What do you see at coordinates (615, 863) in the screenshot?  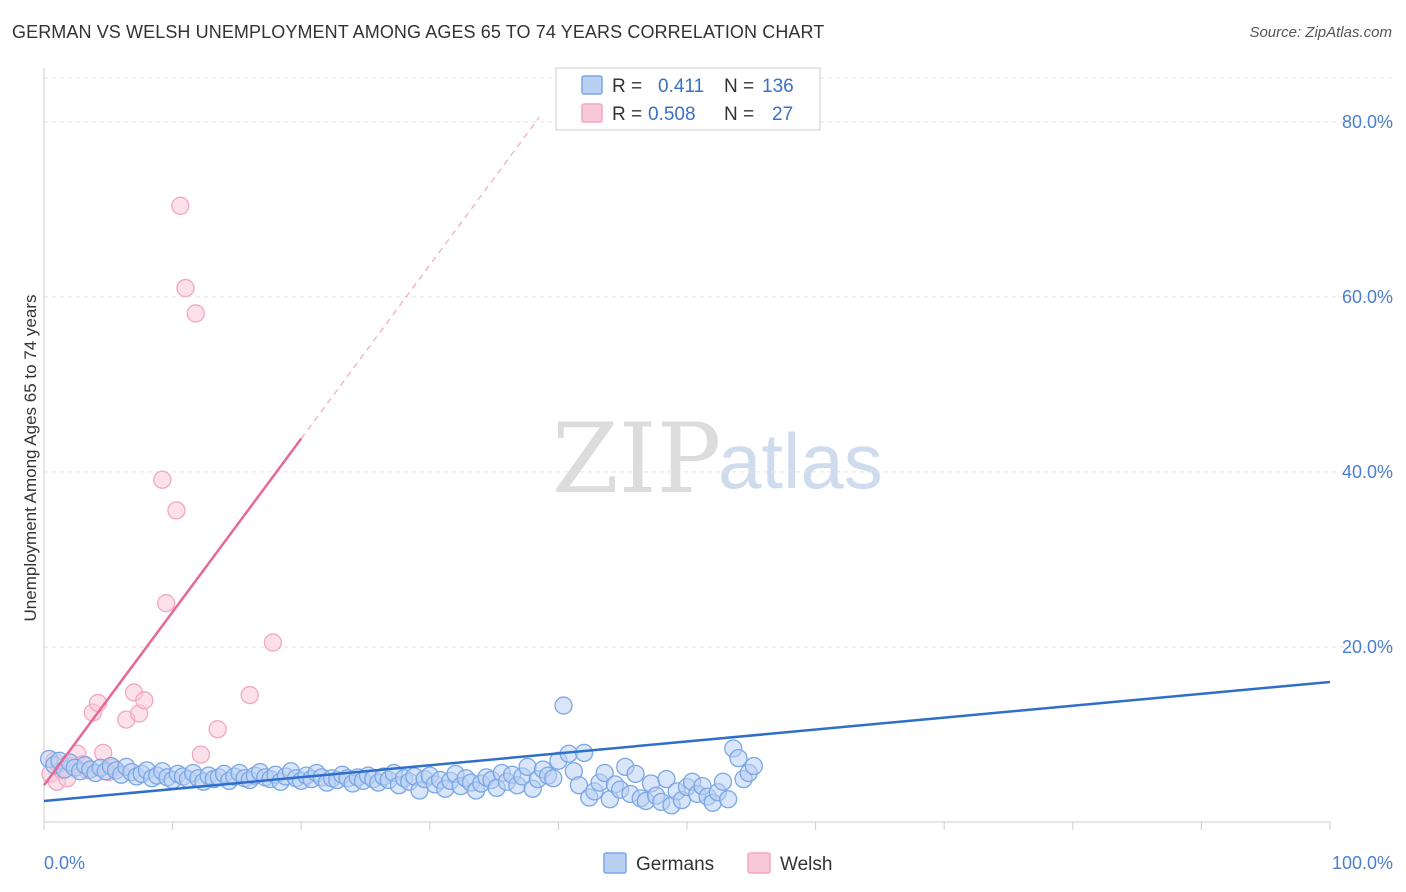 I see `bottom-legend-swatch-germans` at bounding box center [615, 863].